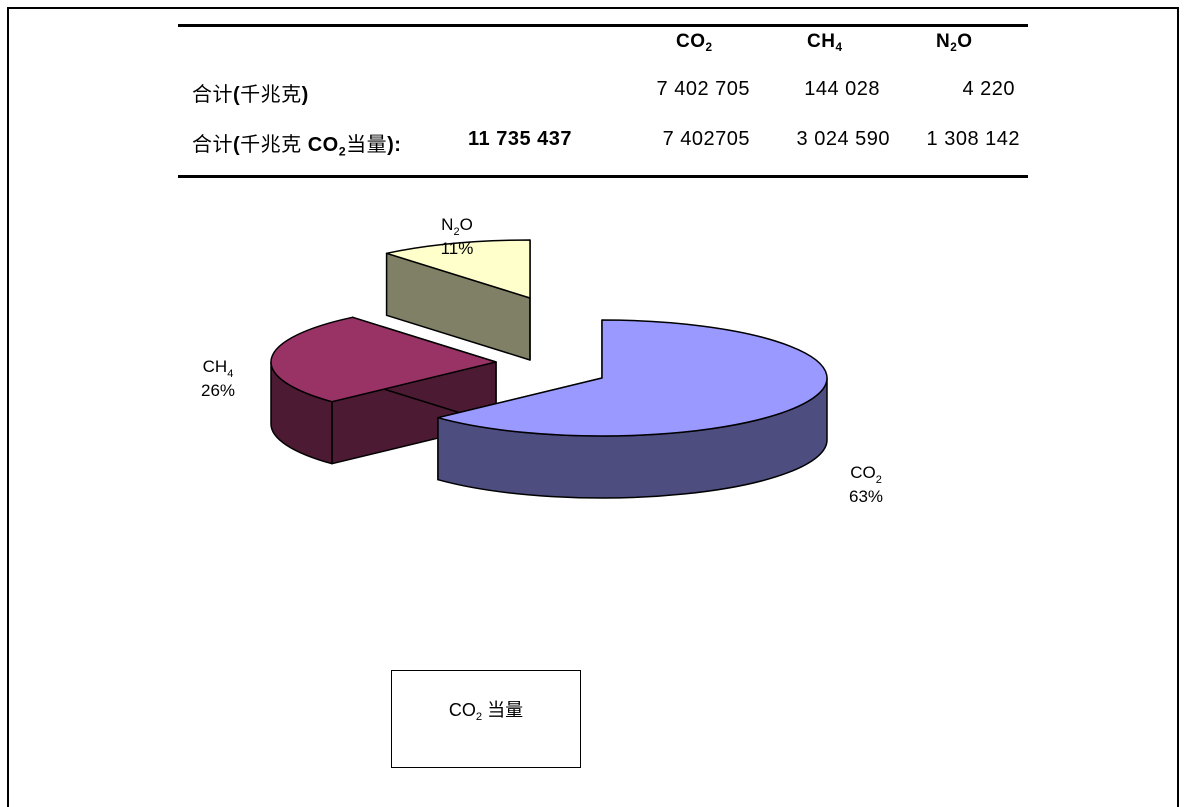 This screenshot has width=1186, height=807. What do you see at coordinates (250, 95) in the screenshot?
I see `row1-label: 合计(千兆克)` at bounding box center [250, 95].